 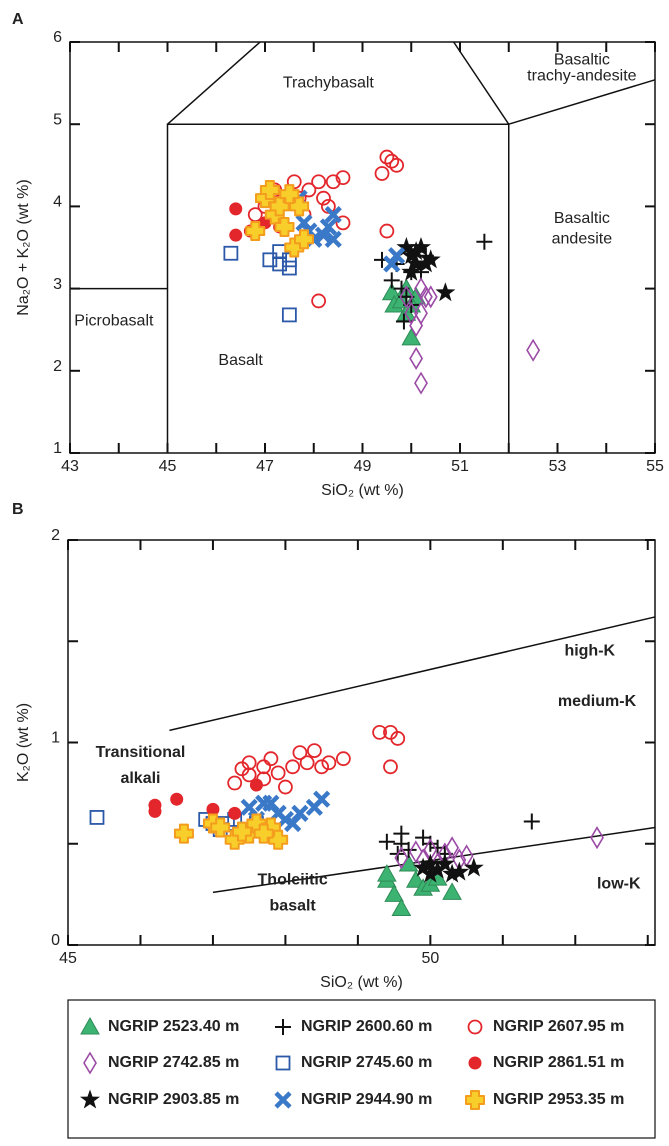 I want to click on legend-label: NGRIP 2745.60 m, so click(x=366, y=1062).